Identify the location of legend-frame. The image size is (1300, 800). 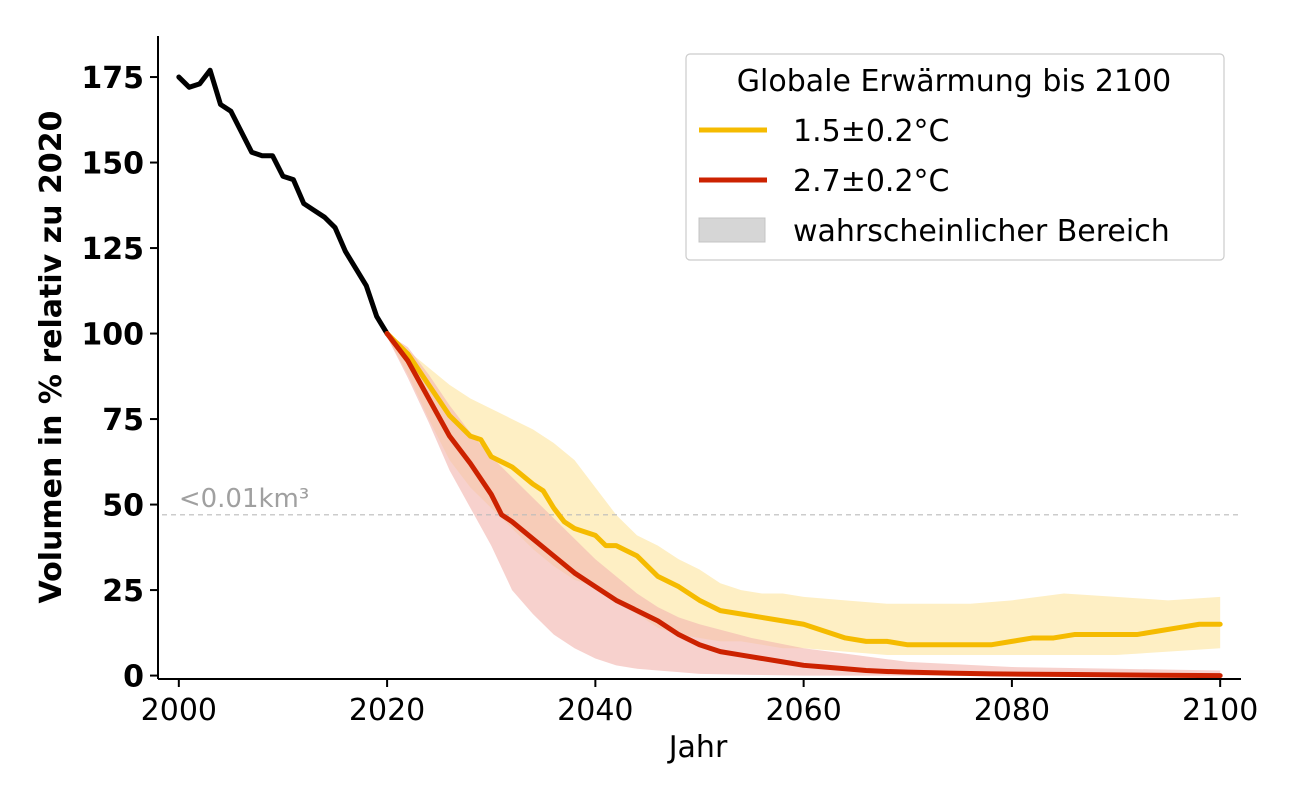
(955, 157).